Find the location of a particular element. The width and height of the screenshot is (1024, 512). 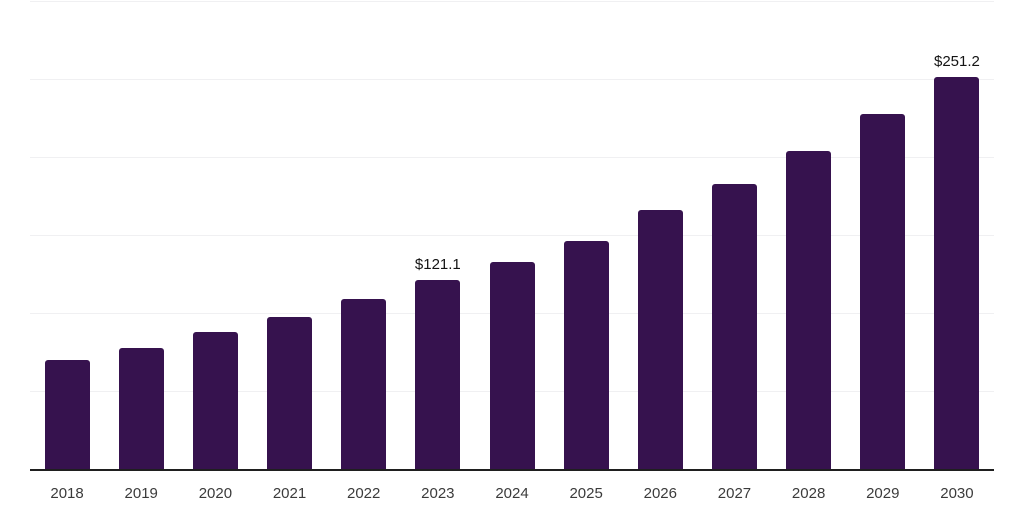

x-tick-2021: 2021 is located at coordinates (289, 493).